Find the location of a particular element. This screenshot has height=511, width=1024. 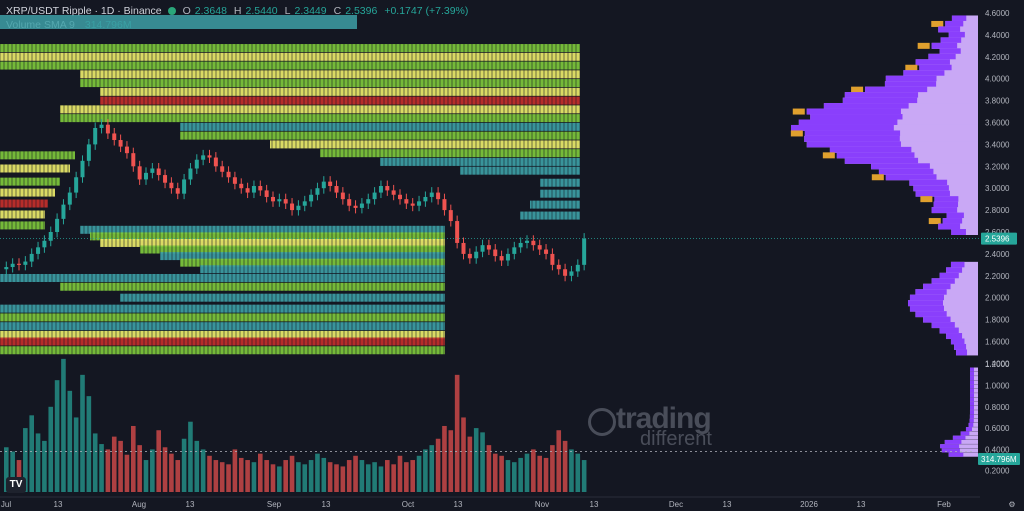

low-label: L is located at coordinates (287, 11).